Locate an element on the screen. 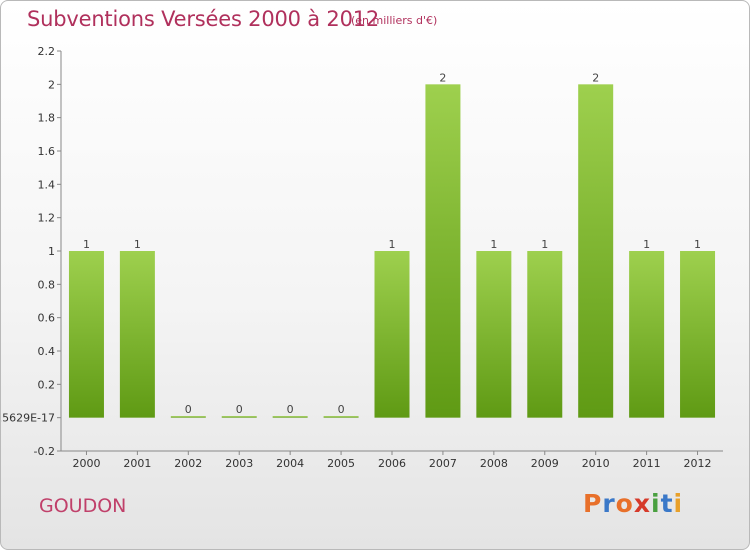  bar-2007 is located at coordinates (443, 251).